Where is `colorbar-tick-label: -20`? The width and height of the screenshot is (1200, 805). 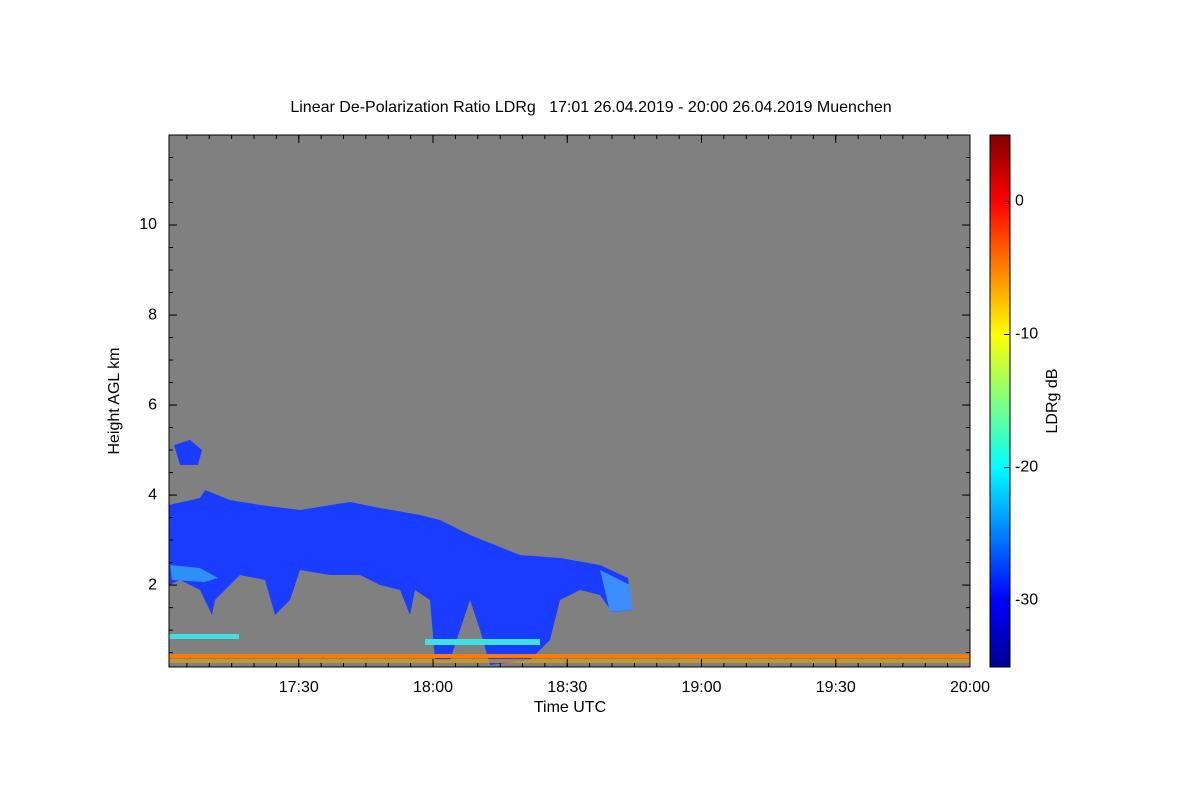
colorbar-tick-label: -20 is located at coordinates (1026, 467).